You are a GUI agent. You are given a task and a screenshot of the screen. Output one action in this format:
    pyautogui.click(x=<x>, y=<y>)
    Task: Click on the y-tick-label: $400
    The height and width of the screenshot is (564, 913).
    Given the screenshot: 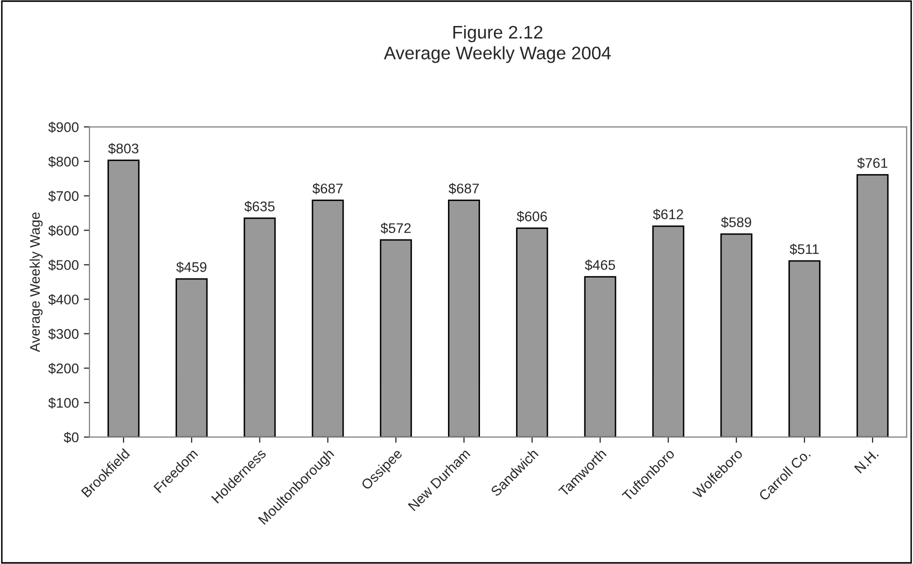 What is the action you would take?
    pyautogui.click(x=63, y=300)
    